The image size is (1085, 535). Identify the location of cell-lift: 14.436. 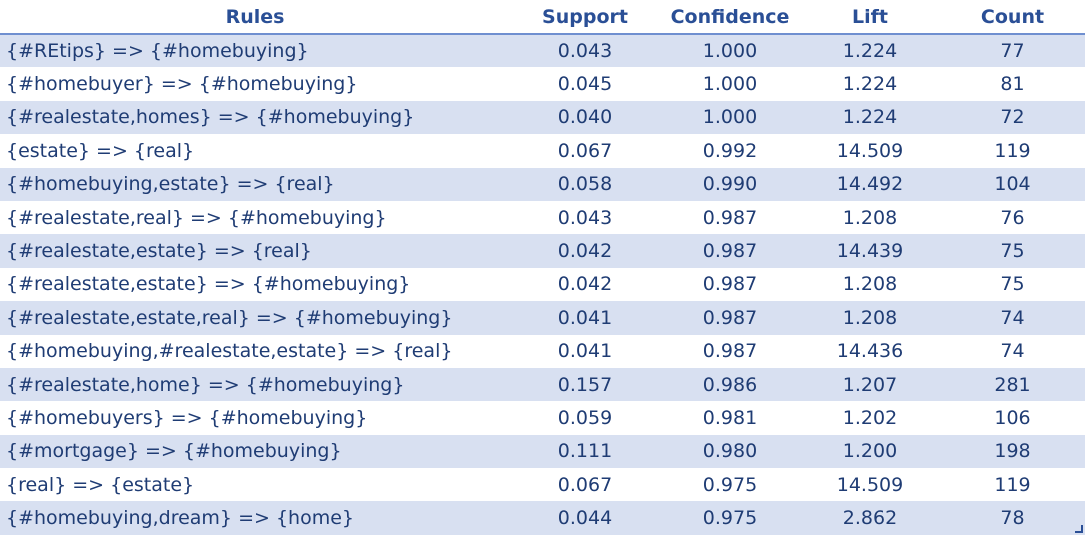
(870, 351).